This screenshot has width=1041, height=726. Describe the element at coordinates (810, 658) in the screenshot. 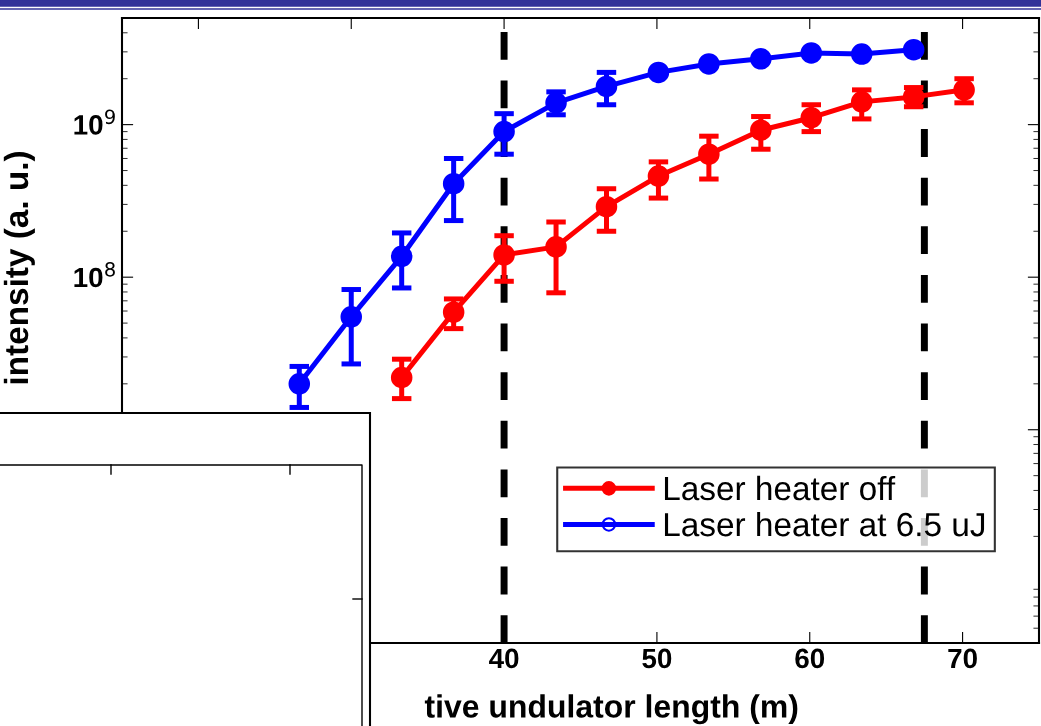

I see `x-tick-label: 60` at that location.